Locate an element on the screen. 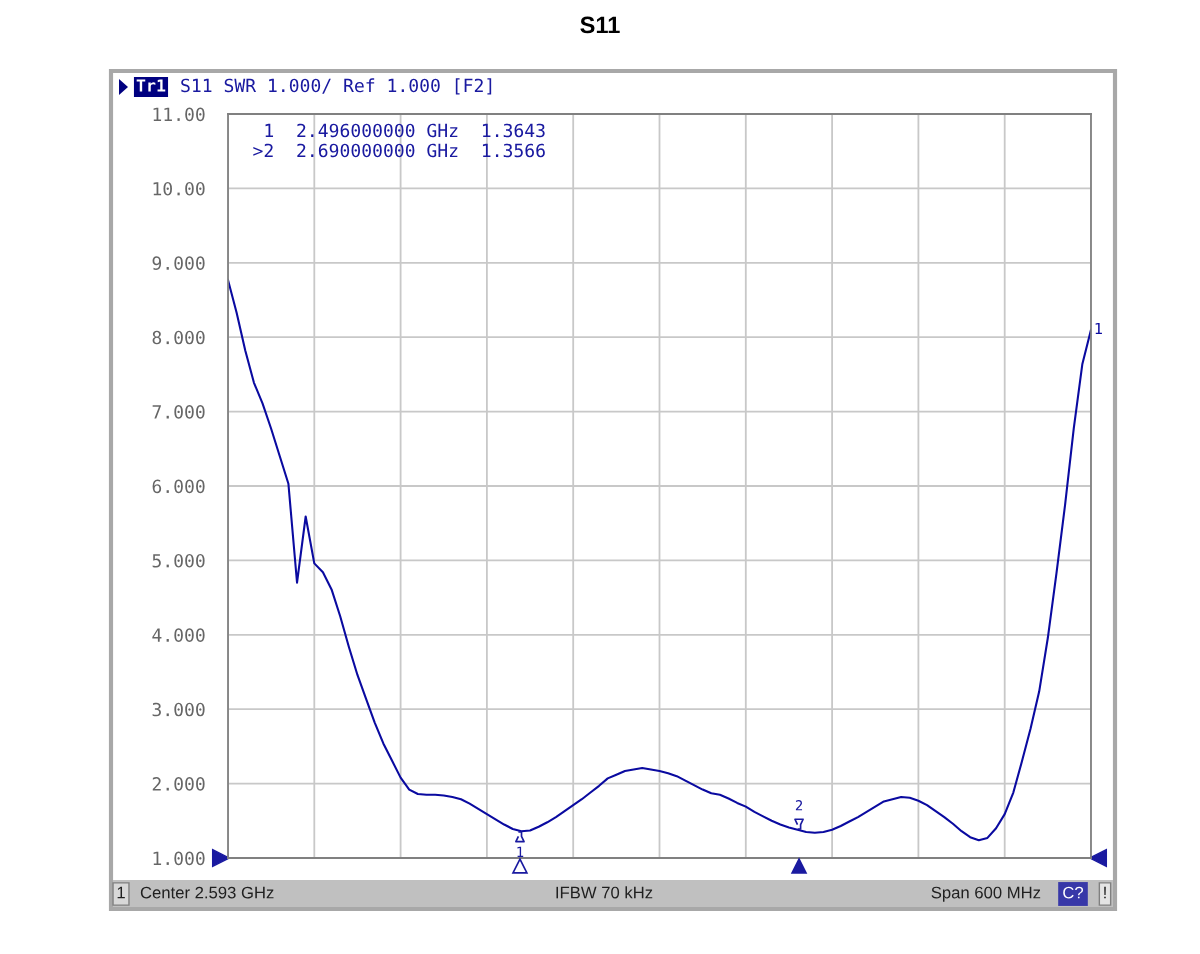  text: Center 2.593 GHz is located at coordinates (207, 892).